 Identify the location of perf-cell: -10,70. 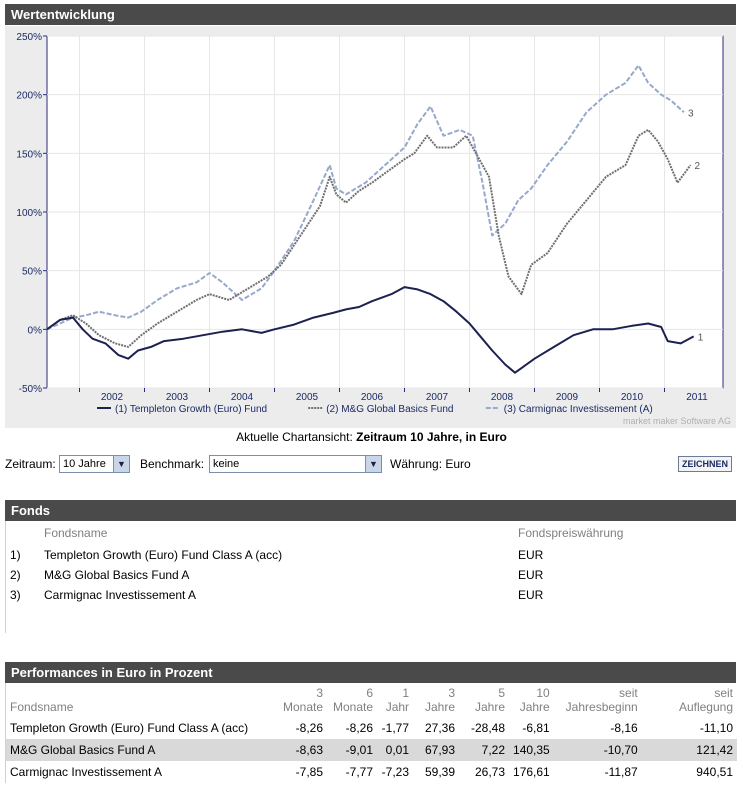
(597, 750).